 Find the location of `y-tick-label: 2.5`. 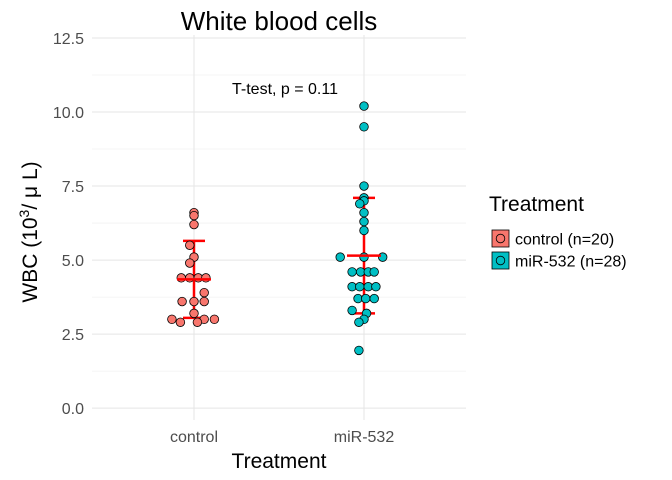

y-tick-label: 2.5 is located at coordinates (73, 335).